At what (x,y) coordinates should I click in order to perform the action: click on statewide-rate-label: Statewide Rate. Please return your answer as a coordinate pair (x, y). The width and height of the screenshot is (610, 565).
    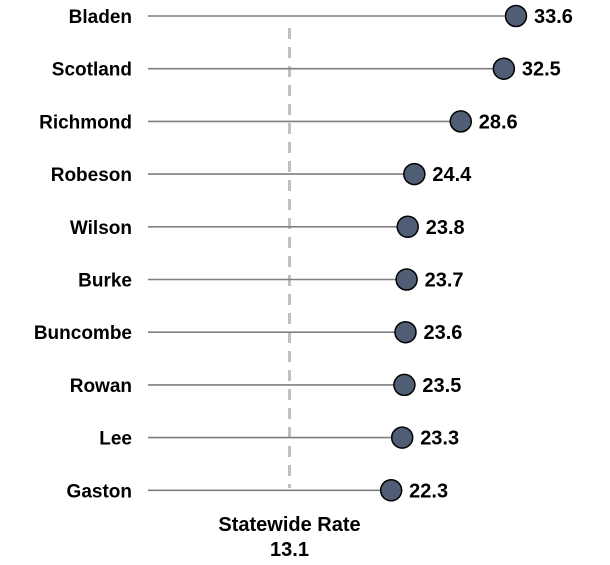
    Looking at the image, I should click on (289, 525).